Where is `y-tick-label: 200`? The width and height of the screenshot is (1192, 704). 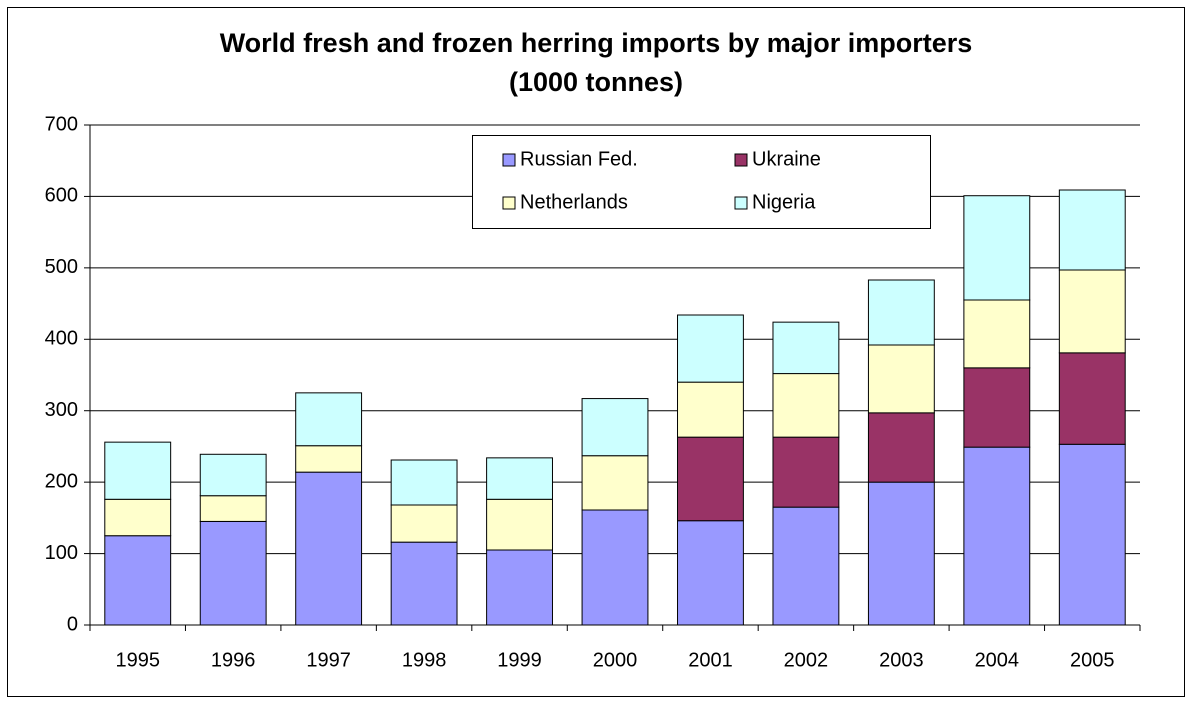
y-tick-label: 200 is located at coordinates (61, 481).